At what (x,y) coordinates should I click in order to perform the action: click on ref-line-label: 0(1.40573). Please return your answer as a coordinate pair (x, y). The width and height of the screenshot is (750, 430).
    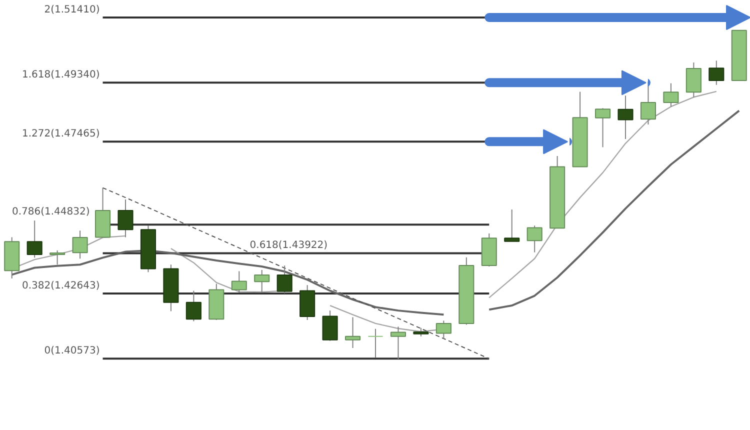
    Looking at the image, I should click on (72, 351).